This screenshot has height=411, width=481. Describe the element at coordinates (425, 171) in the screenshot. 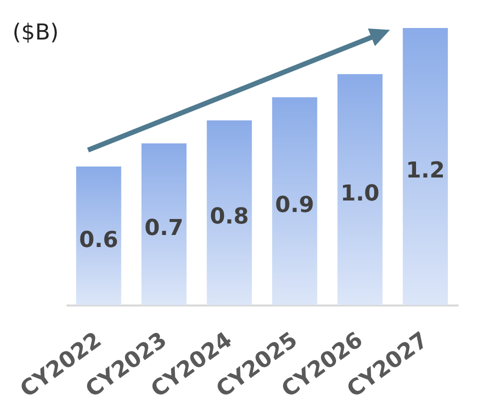

I see `data-label: 1.2` at that location.